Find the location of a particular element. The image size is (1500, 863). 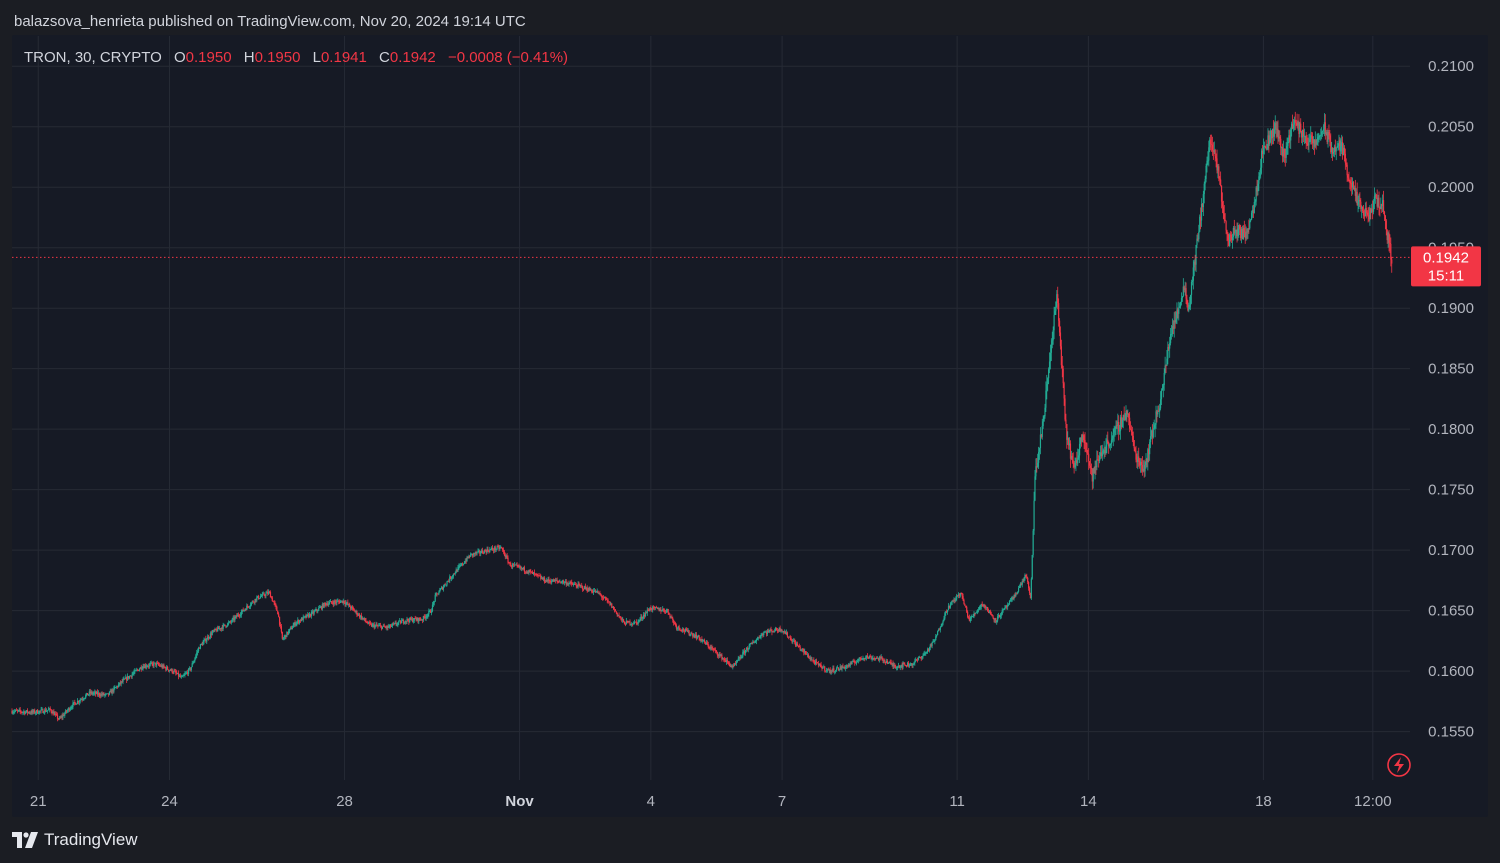

lightning-icon is located at coordinates (1399, 765).